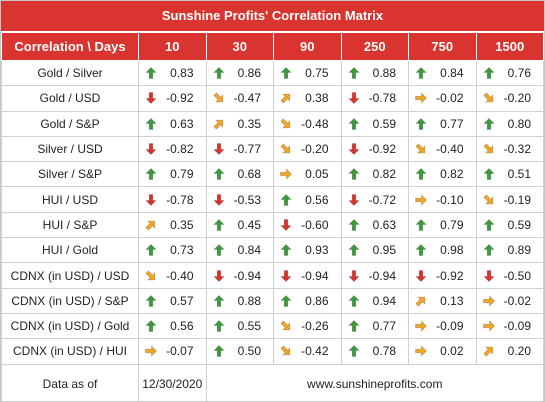 Image resolution: width=545 pixels, height=402 pixels. Describe the element at coordinates (450, 149) in the screenshot. I see `value: -0.40` at that location.